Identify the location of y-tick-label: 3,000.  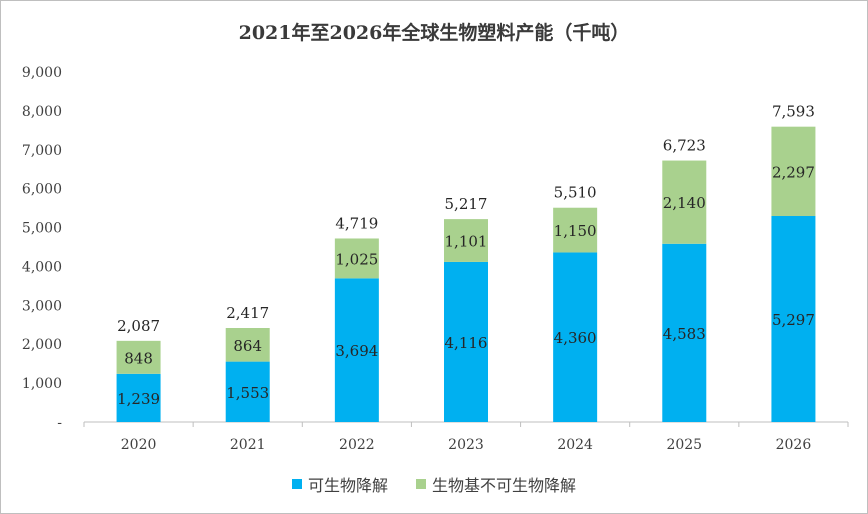
(42, 306).